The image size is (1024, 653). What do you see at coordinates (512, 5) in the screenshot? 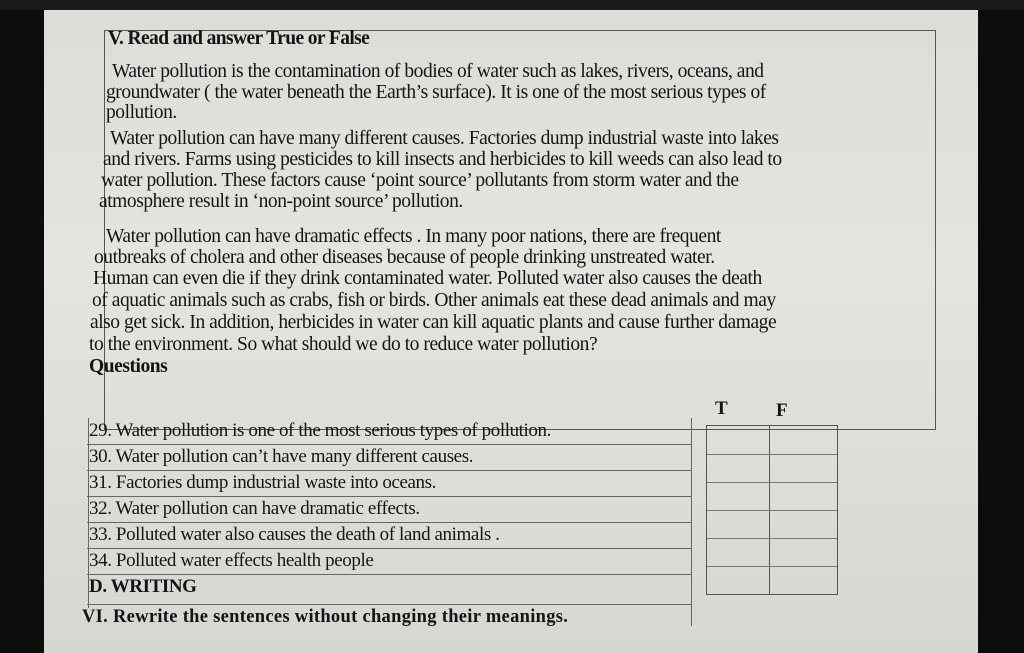
I see `screen-bezel` at bounding box center [512, 5].